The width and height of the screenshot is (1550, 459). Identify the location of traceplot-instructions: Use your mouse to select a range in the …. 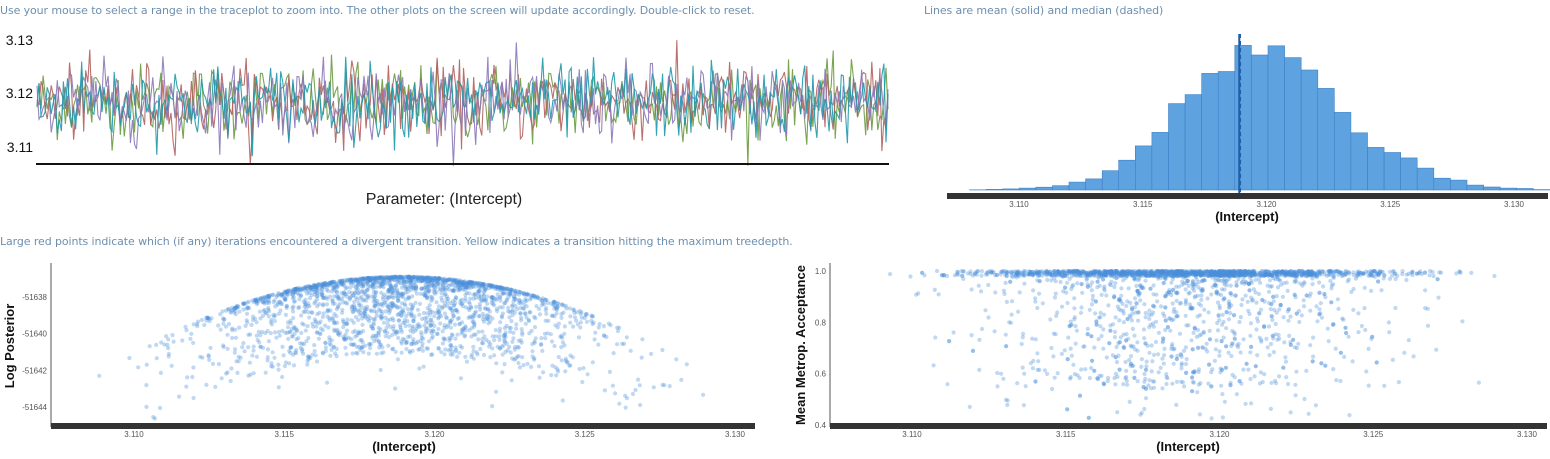
(377, 10).